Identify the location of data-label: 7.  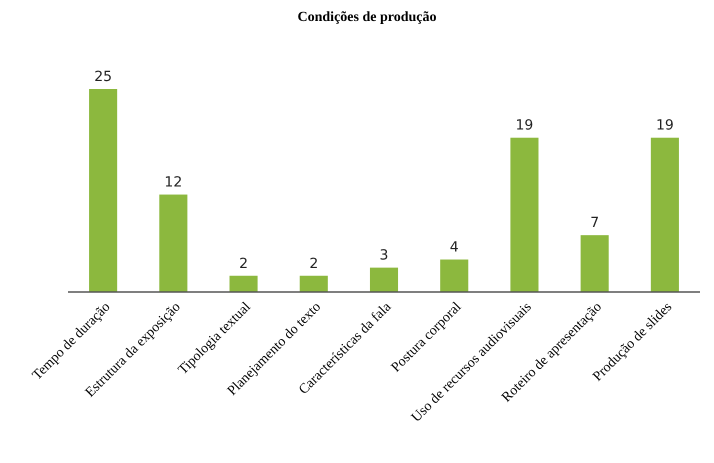
(595, 223).